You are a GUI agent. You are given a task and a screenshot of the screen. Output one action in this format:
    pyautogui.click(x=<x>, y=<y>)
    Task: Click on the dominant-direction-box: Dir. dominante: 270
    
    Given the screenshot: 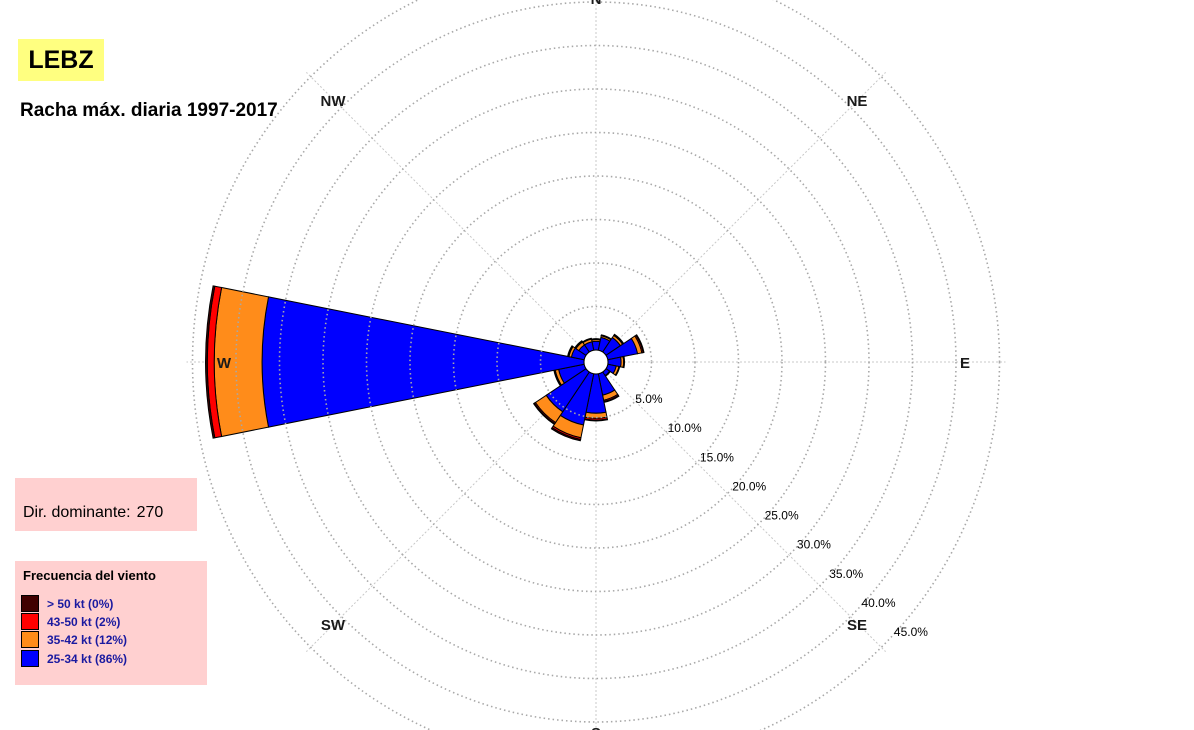 What is the action you would take?
    pyautogui.click(x=106, y=504)
    